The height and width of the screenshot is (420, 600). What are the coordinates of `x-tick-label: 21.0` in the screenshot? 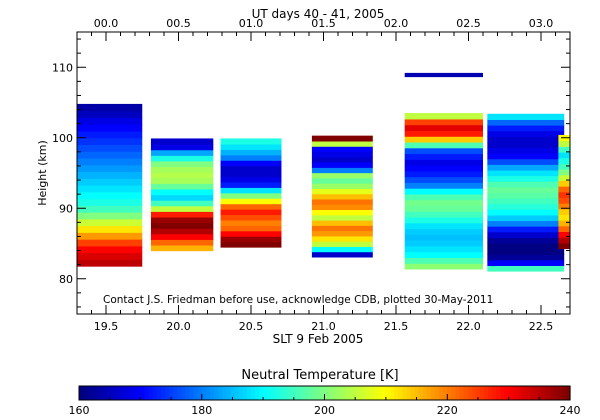 It's located at (323, 326).